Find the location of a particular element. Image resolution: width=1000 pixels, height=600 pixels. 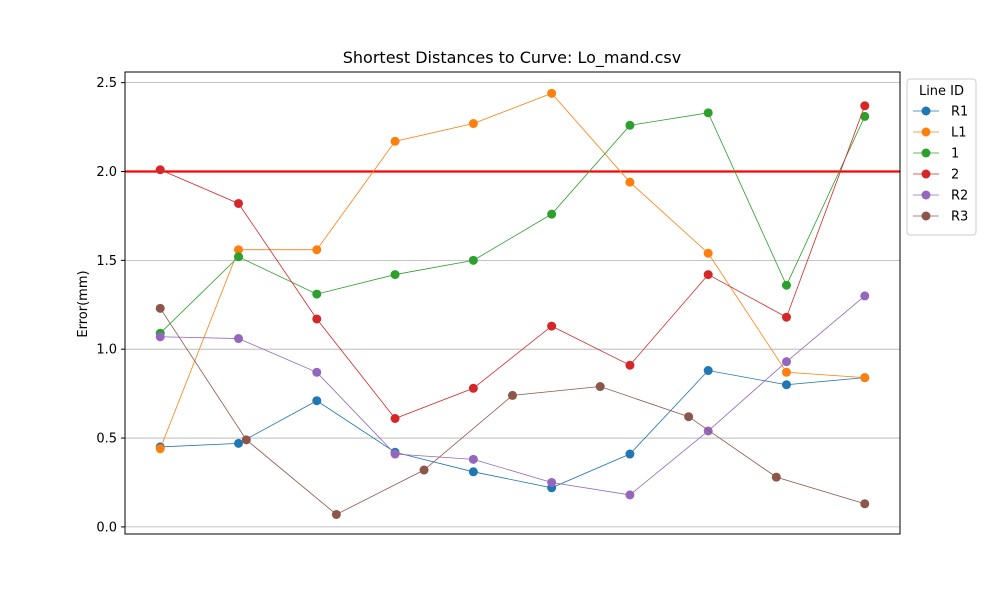

legend: Line ID R1 L1 1 2 R2 R3 is located at coordinates (941, 157).